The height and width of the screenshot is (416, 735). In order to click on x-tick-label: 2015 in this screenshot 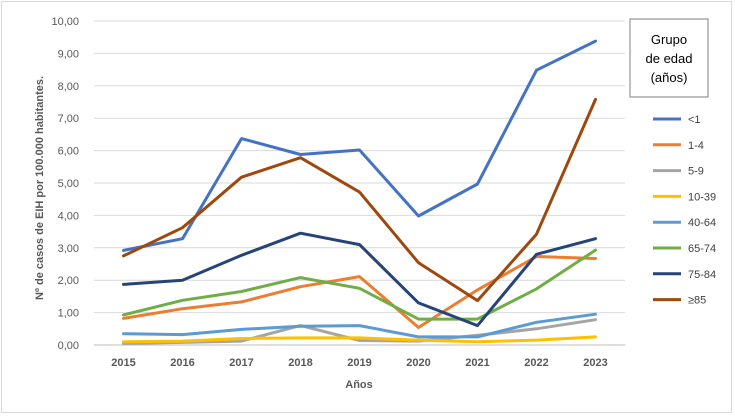, I will do `click(123, 363)`.